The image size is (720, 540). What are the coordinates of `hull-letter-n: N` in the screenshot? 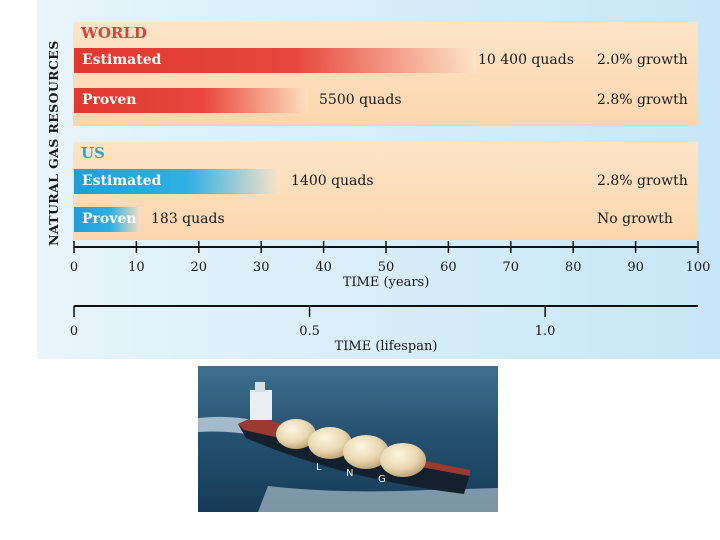 It's located at (349, 473).